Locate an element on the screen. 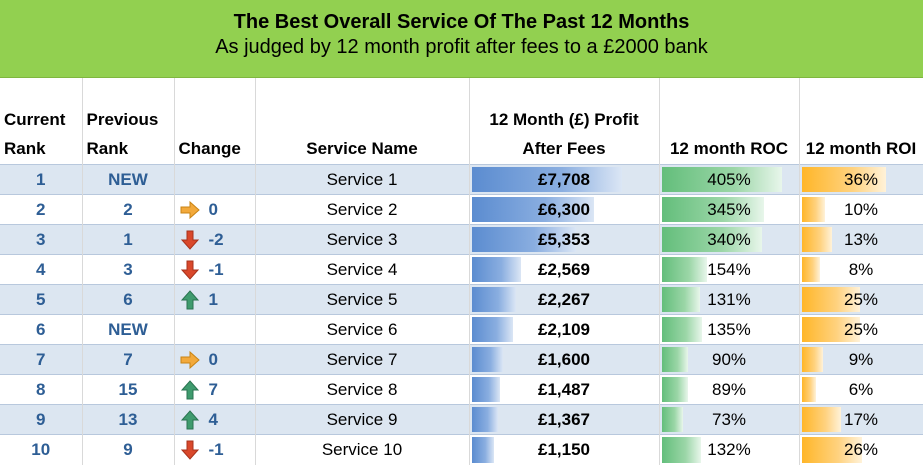 This screenshot has height=466, width=923. current-rank: 8 is located at coordinates (41, 389).